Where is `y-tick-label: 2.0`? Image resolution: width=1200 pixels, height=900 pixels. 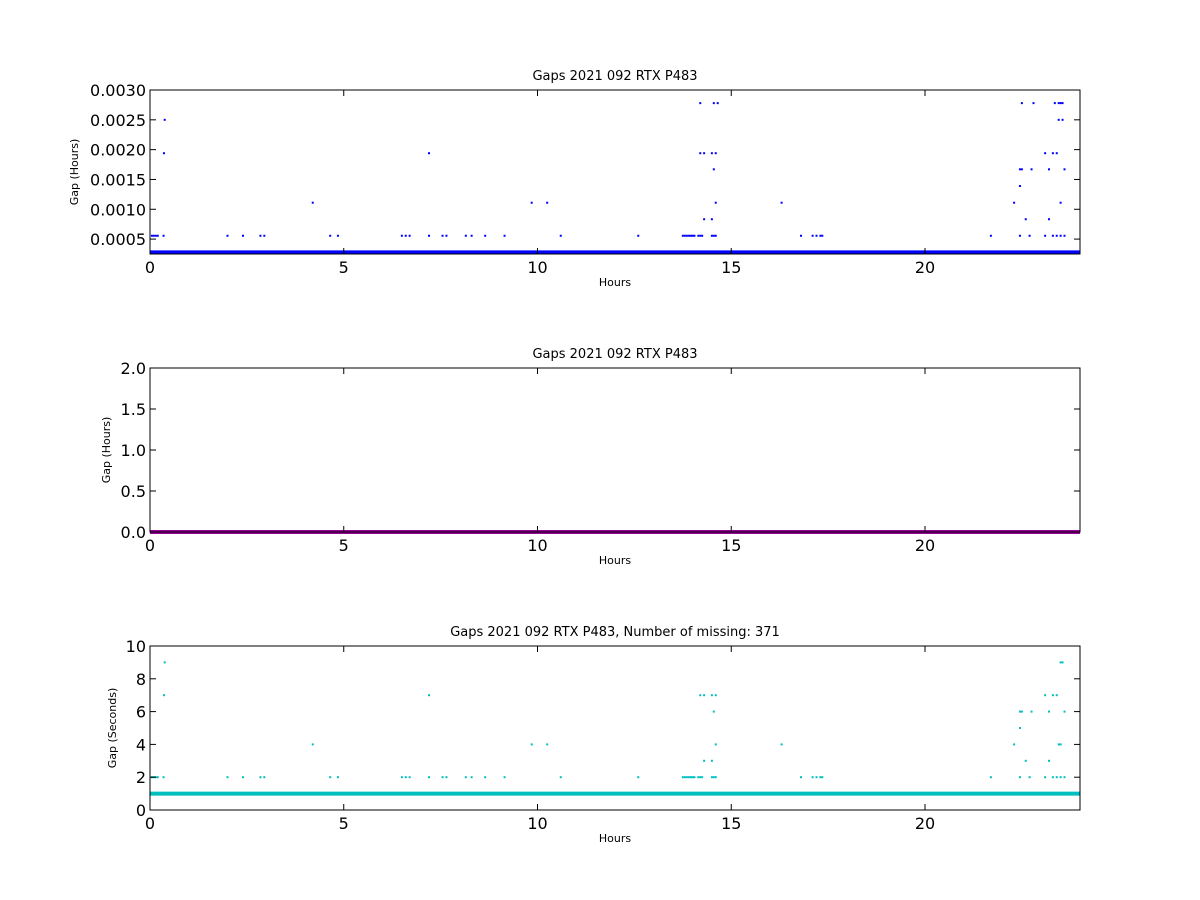
y-tick-label: 2.0 is located at coordinates (133, 368).